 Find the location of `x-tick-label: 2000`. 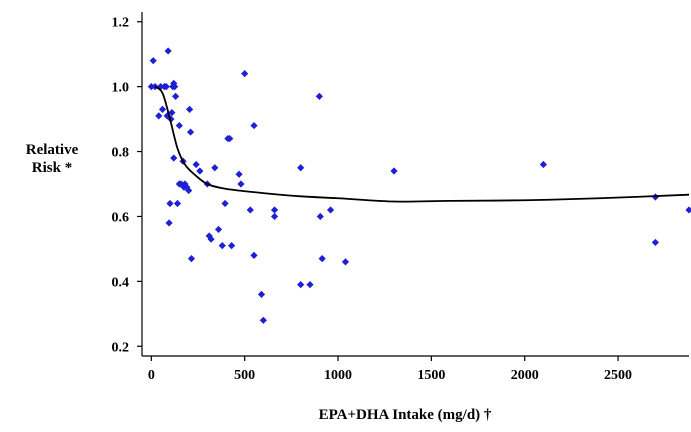

x-tick-label: 2000 is located at coordinates (525, 375).